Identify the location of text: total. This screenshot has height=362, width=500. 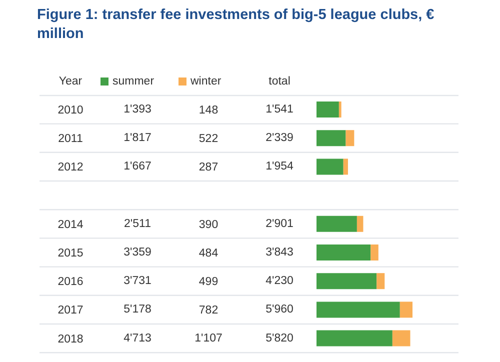
(279, 82).